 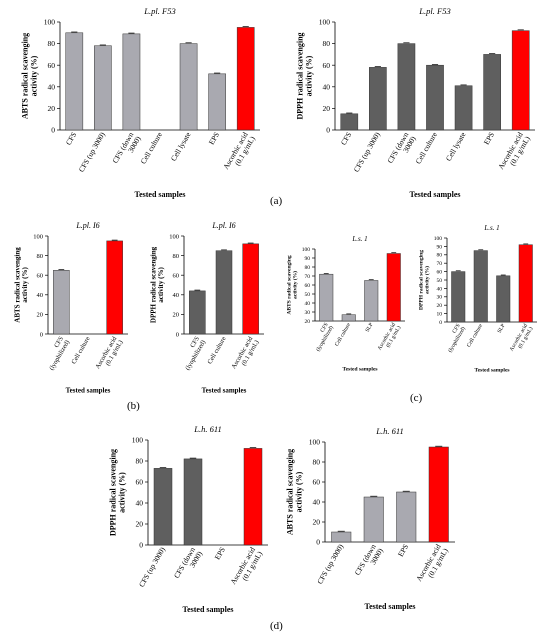 I want to click on y-tick-label: 70, so click(x=308, y=277).